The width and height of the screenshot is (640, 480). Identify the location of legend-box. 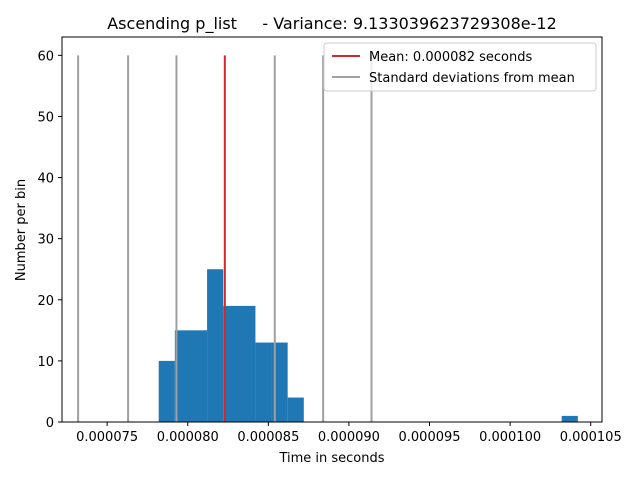
(460, 67).